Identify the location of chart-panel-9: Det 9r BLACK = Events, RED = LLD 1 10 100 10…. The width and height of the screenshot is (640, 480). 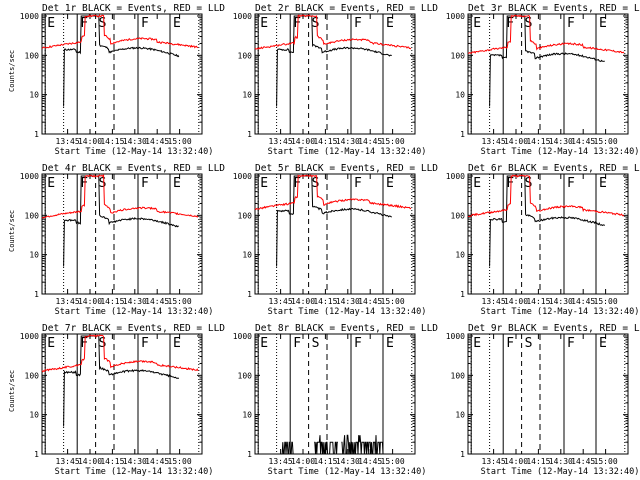
(543, 400).